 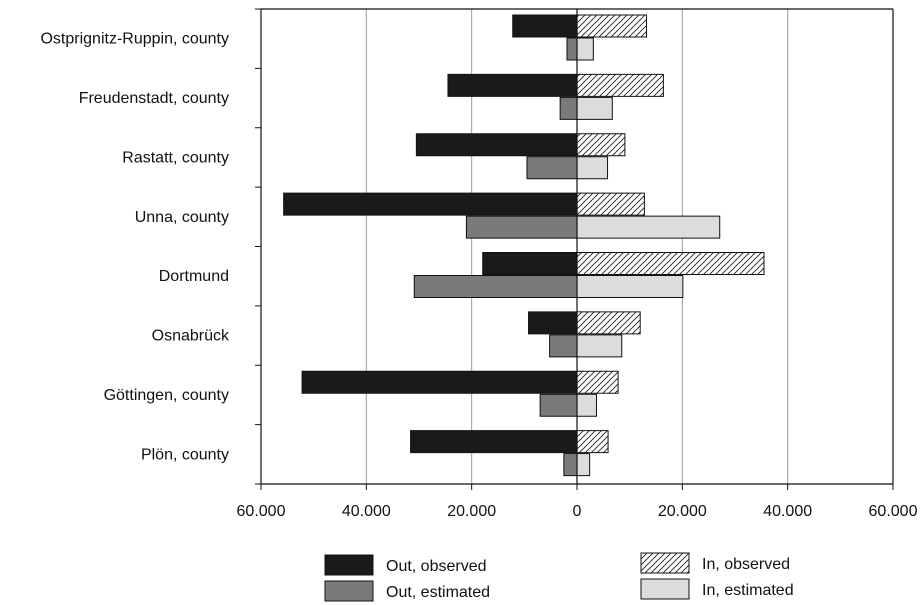 I want to click on category-label-5: Osnabrück, so click(x=191, y=336).